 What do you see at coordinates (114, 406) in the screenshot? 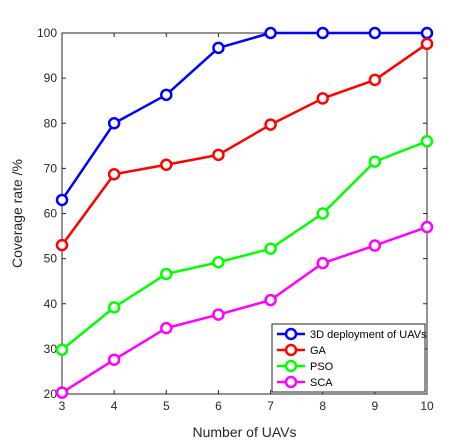
I see `x-tick-label: 4` at bounding box center [114, 406].